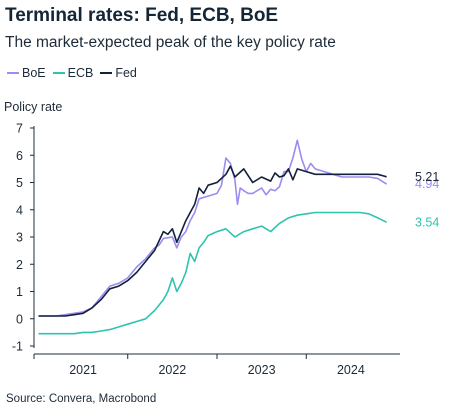  What do you see at coordinates (427, 222) in the screenshot?
I see `end-label-ecb: 3.54` at bounding box center [427, 222].